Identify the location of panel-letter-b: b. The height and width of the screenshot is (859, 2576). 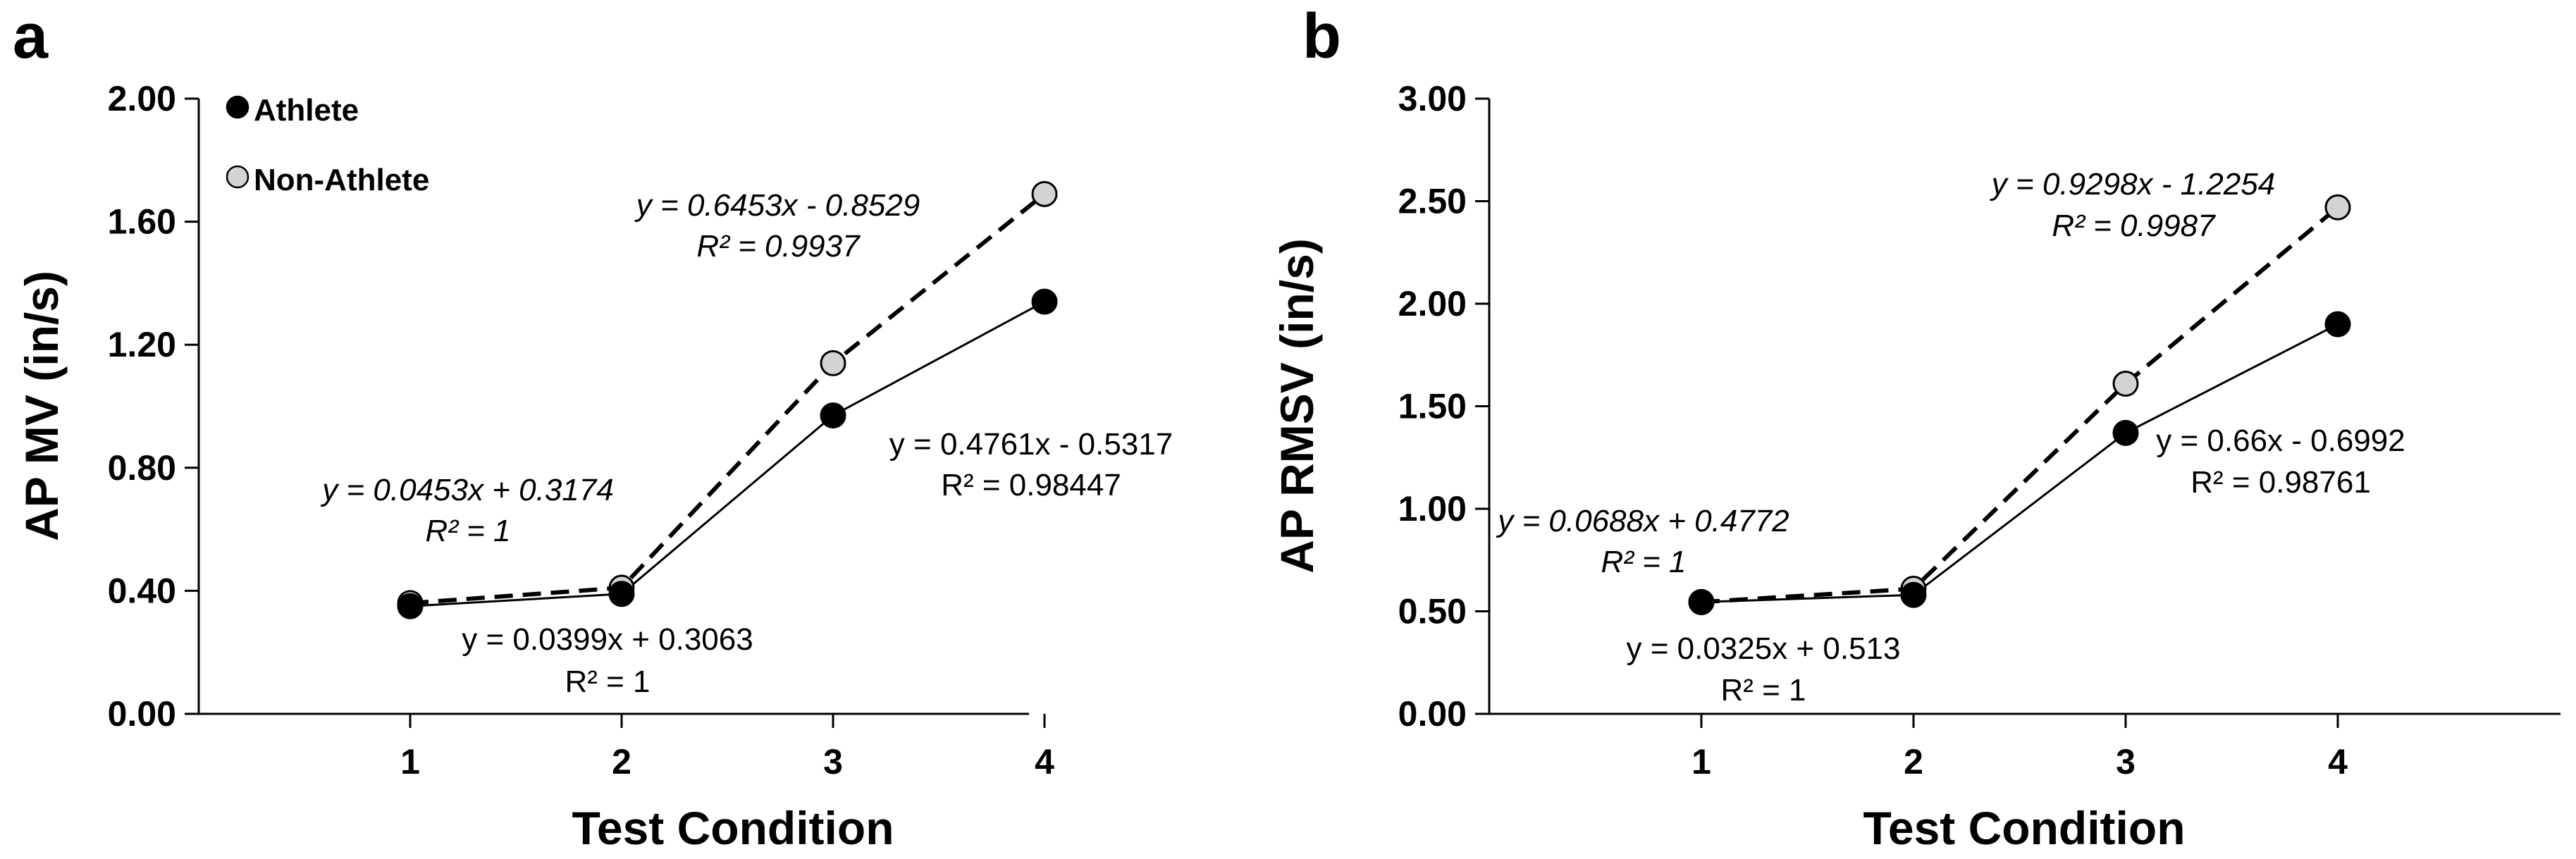
(1321, 36).